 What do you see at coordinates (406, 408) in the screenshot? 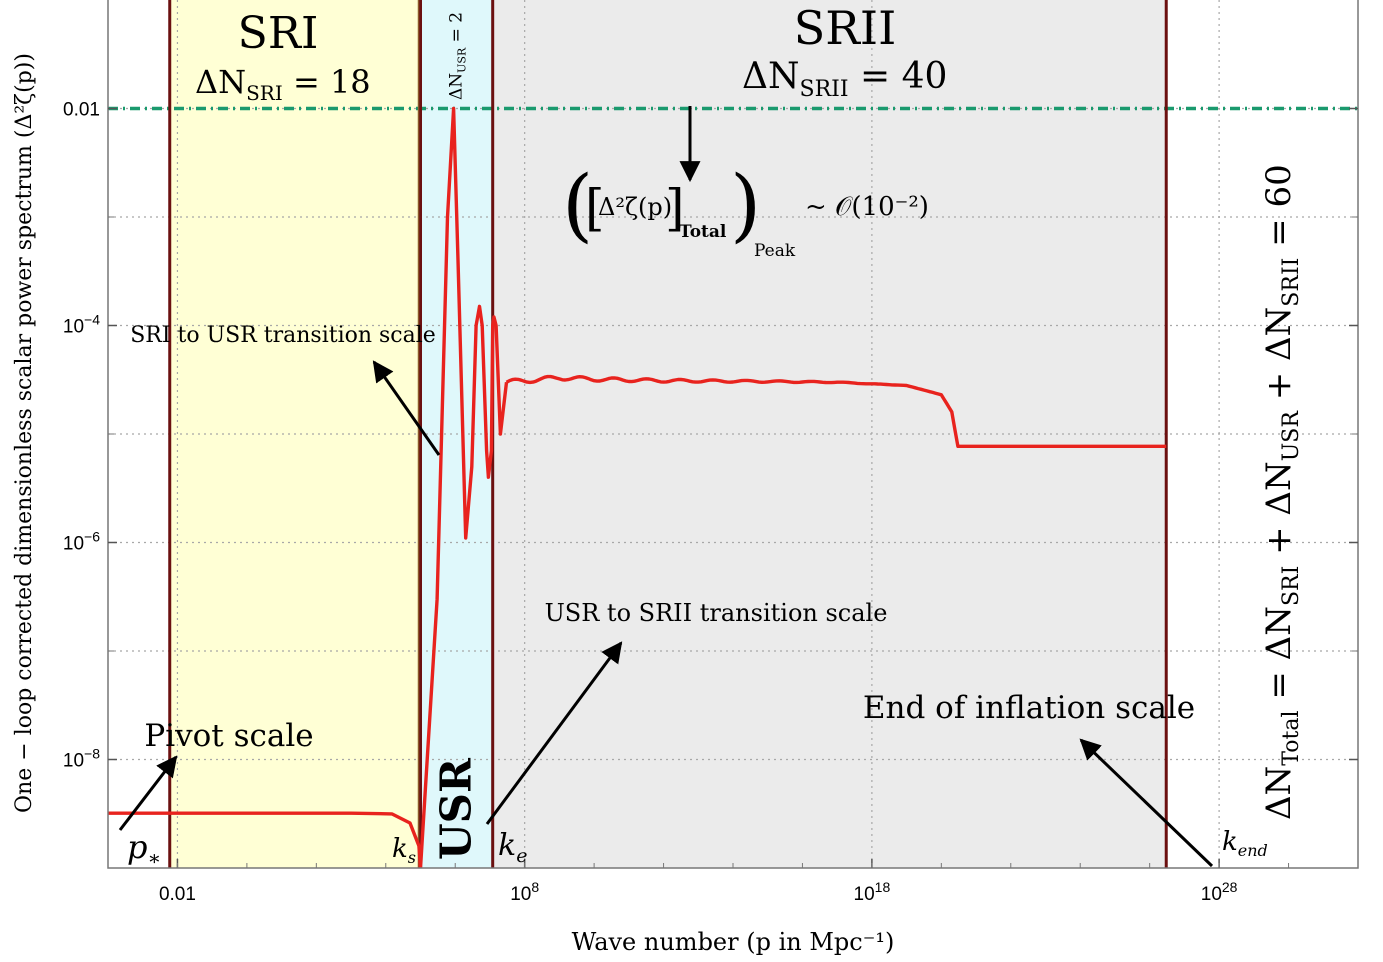
I see `sri-usr-transition-arrow` at bounding box center [406, 408].